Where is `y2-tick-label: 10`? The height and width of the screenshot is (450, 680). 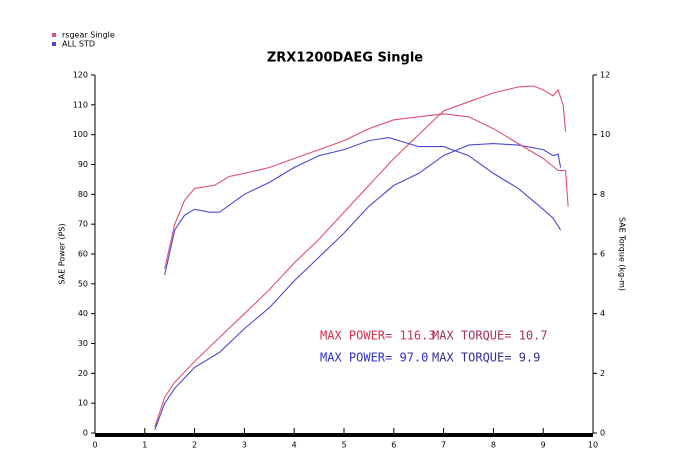
y2-tick-label: 10 is located at coordinates (605, 134).